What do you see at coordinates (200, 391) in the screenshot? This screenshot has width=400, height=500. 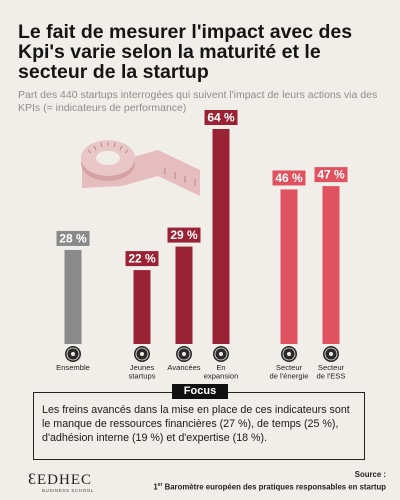 I see `focus-label: Focus` at bounding box center [200, 391].